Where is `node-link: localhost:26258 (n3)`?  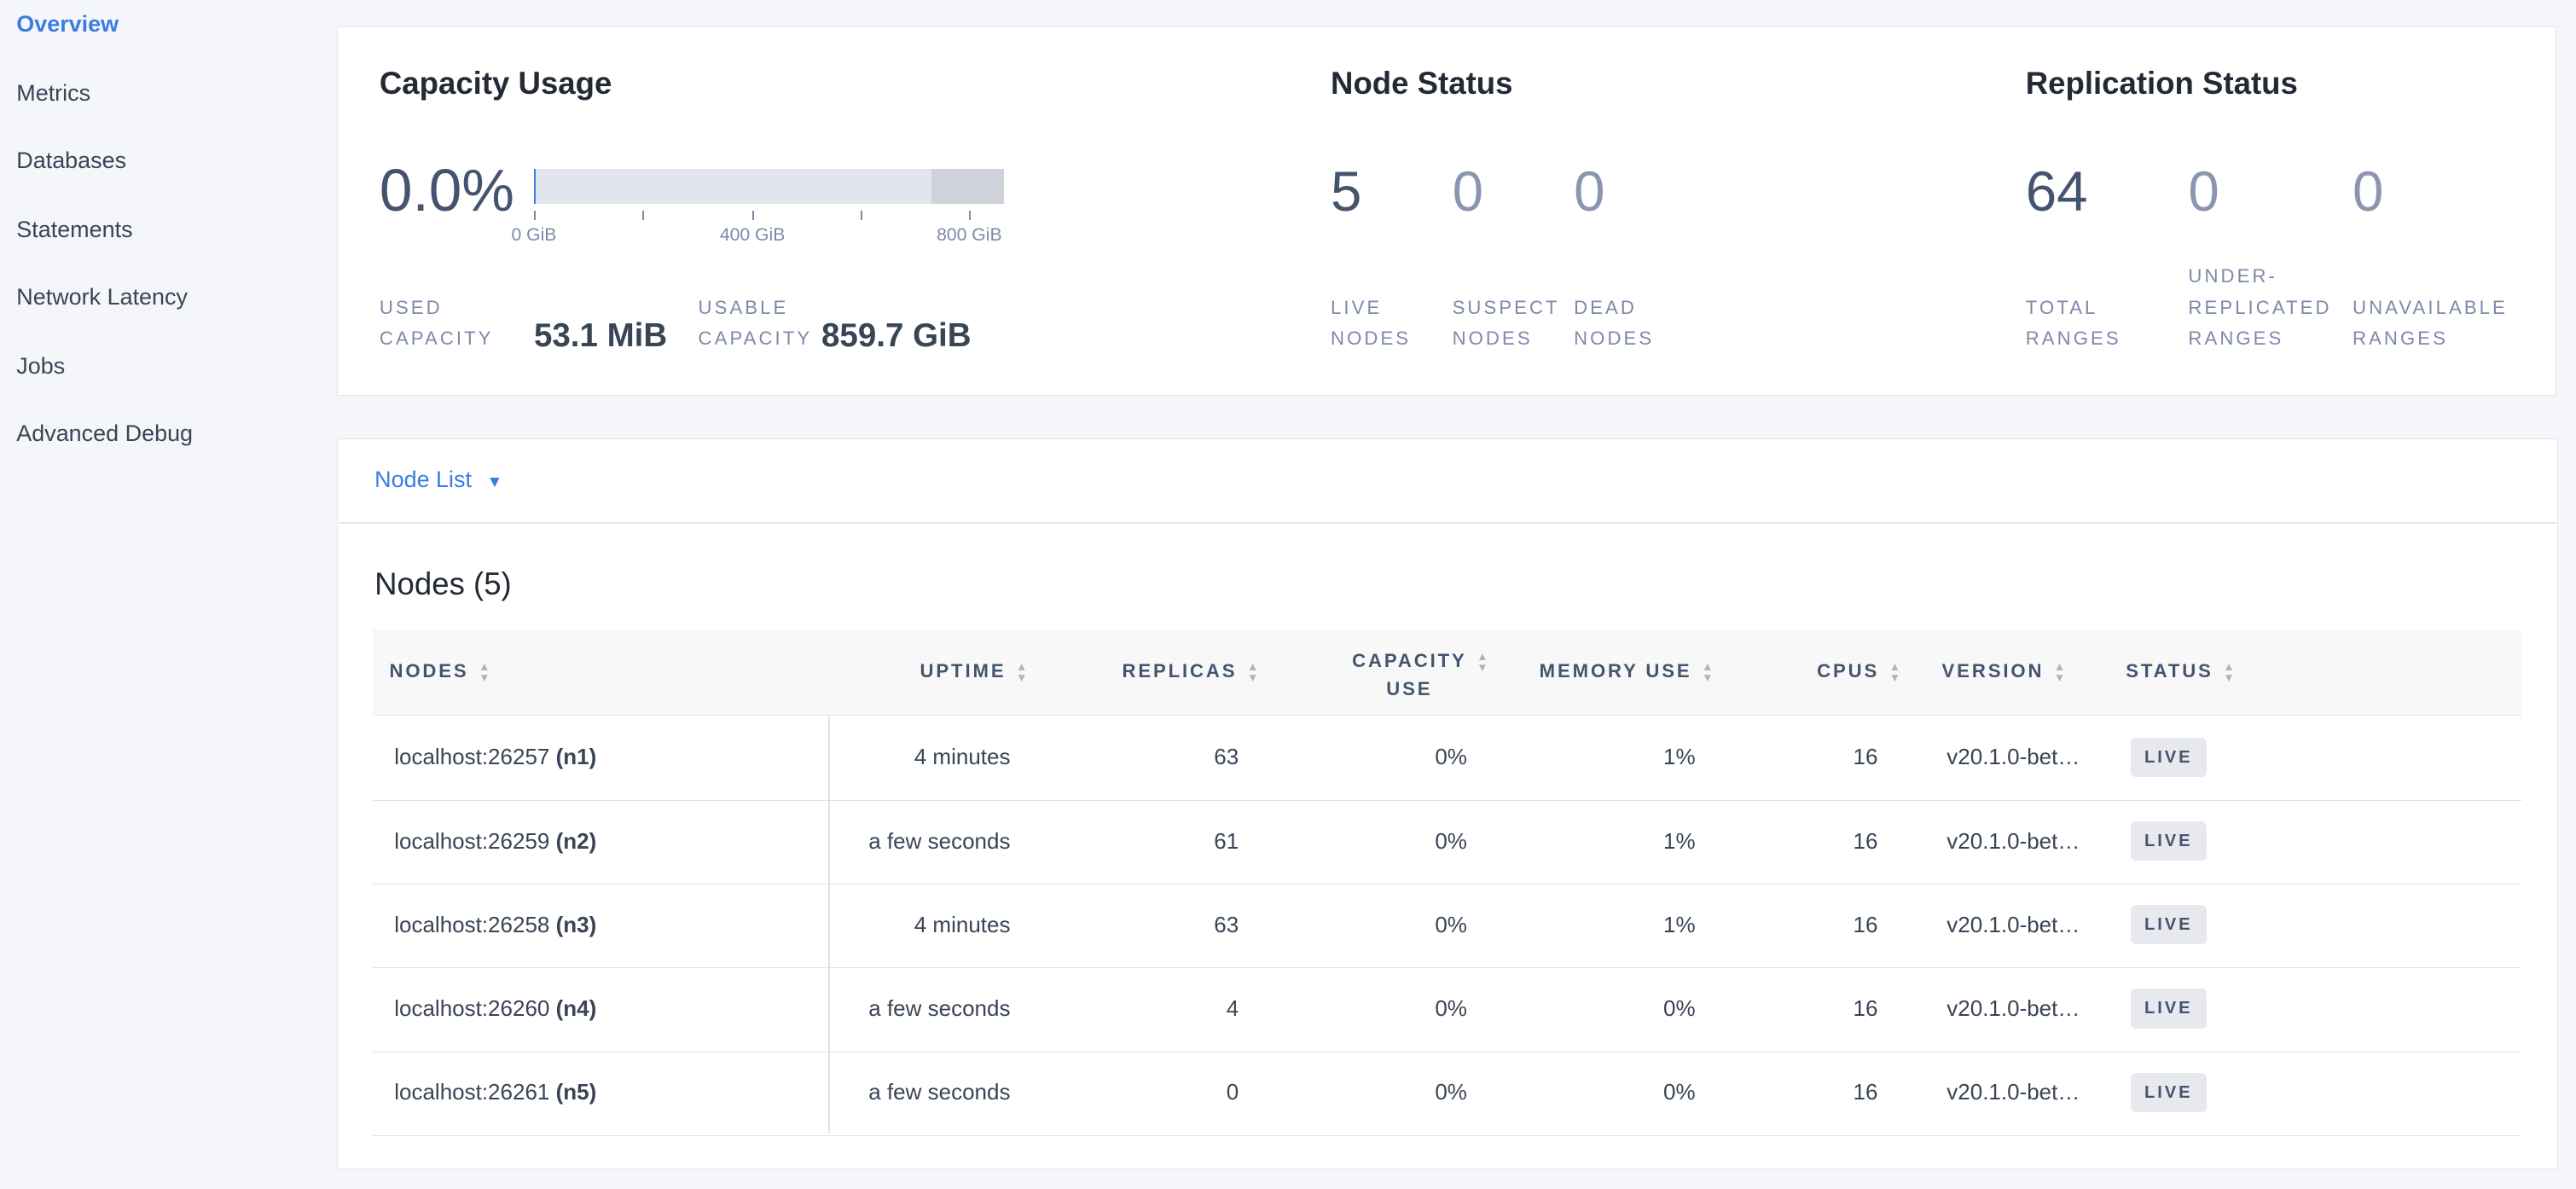 node-link: localhost:26258 (n3) is located at coordinates (495, 925).